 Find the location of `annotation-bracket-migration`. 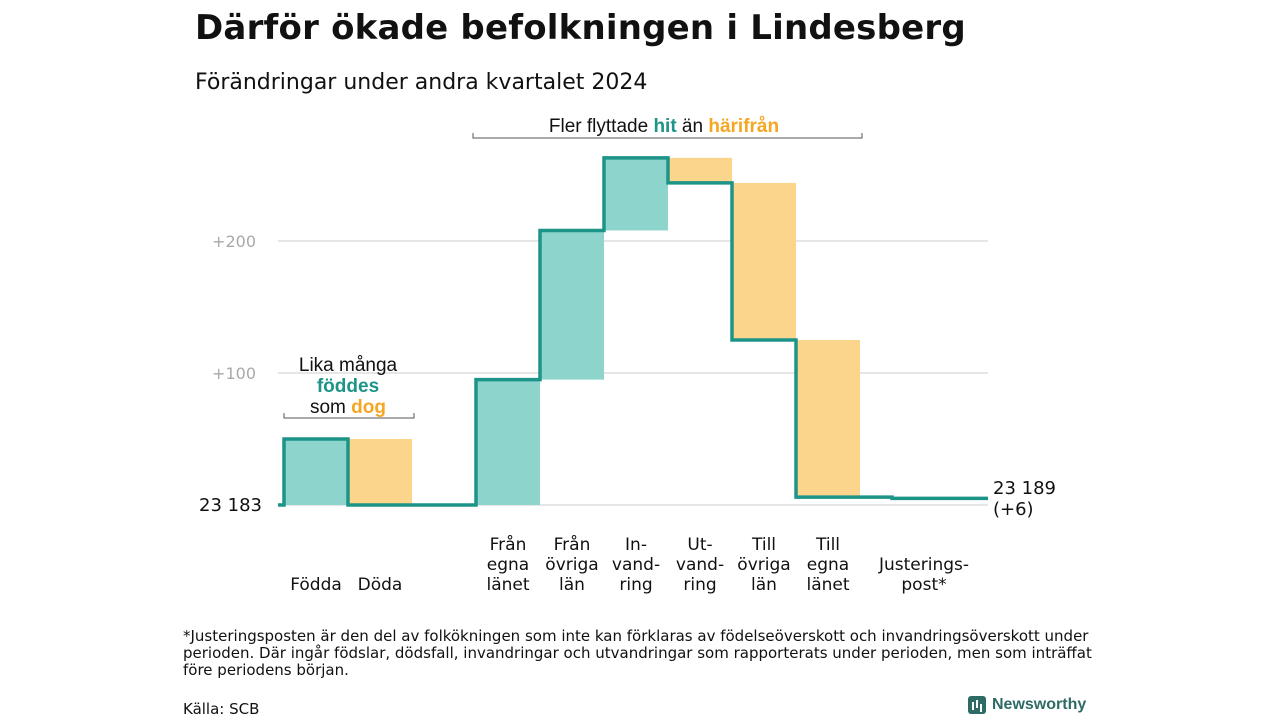

annotation-bracket-migration is located at coordinates (667, 136).